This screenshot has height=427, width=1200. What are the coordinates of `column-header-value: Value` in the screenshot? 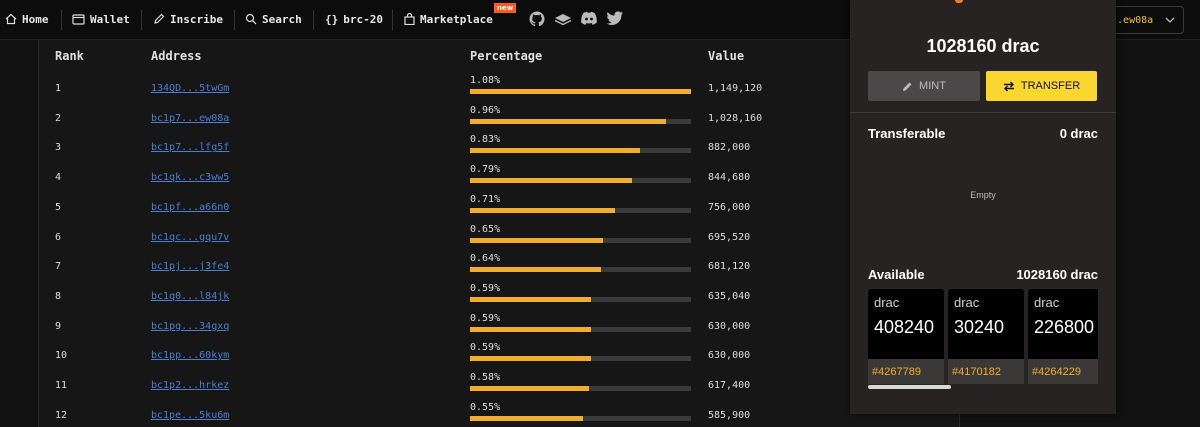 It's located at (726, 56).